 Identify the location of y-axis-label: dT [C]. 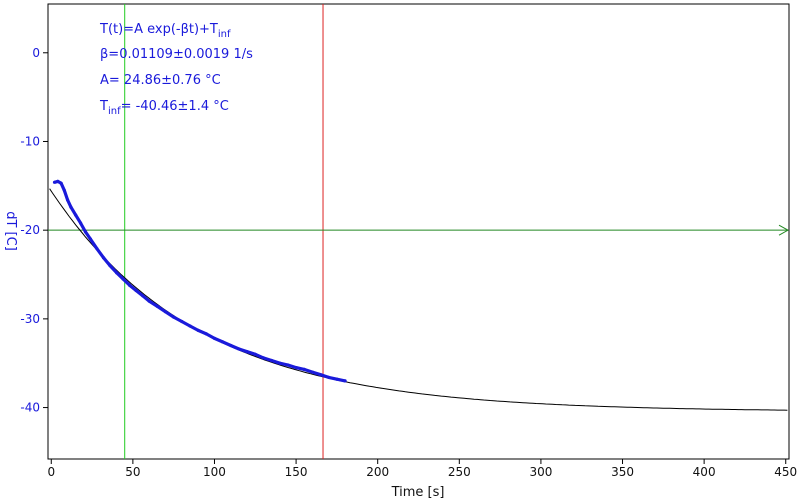
(10, 231).